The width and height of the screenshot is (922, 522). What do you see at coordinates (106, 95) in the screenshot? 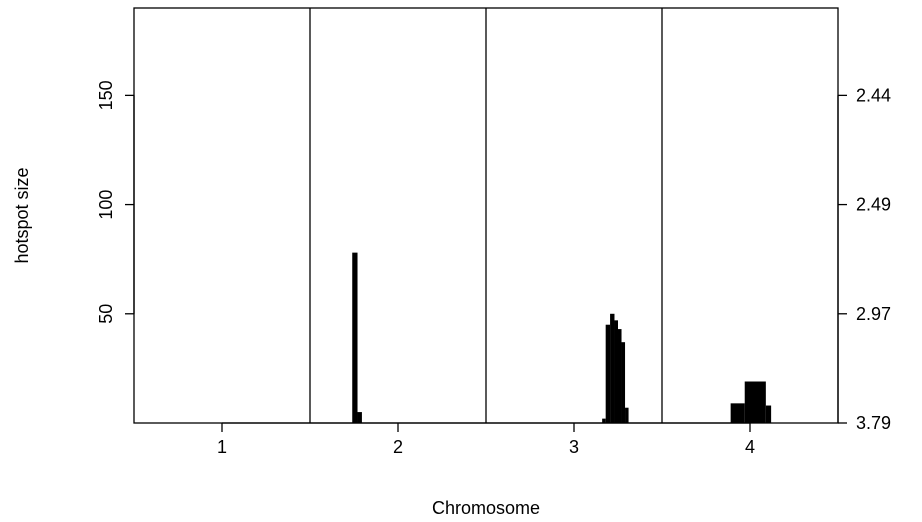
I see `y-tick-label: 150` at bounding box center [106, 95].